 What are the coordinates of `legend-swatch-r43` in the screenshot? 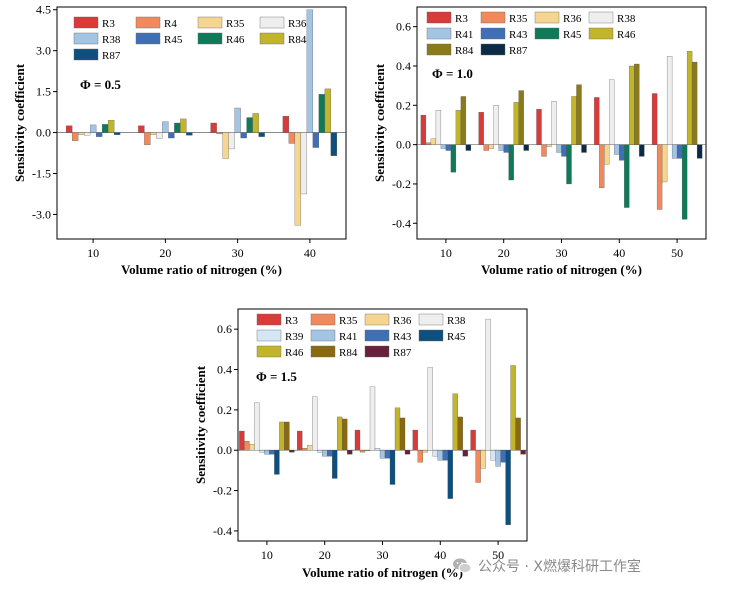 It's located at (377, 335).